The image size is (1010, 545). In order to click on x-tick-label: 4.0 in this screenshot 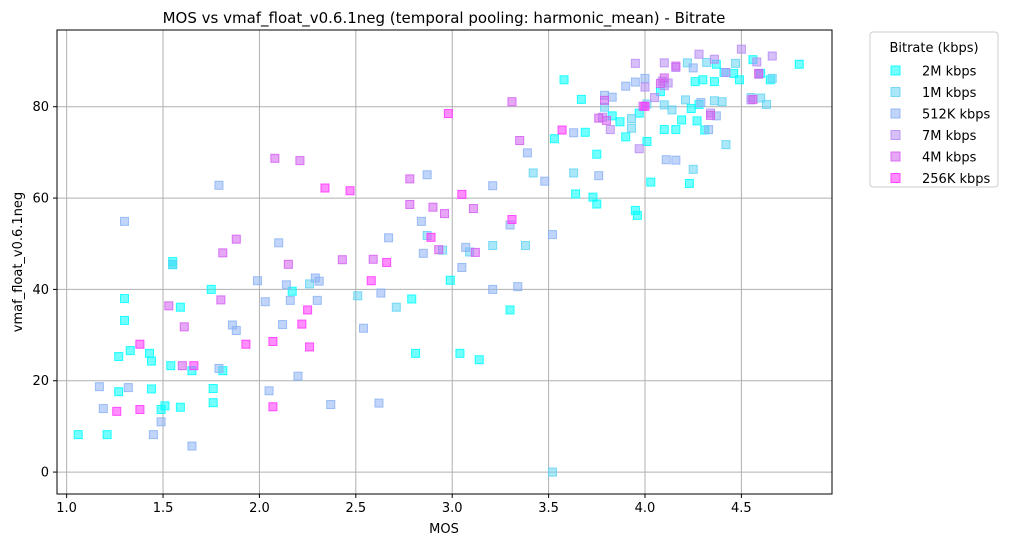, I will do `click(645, 508)`.